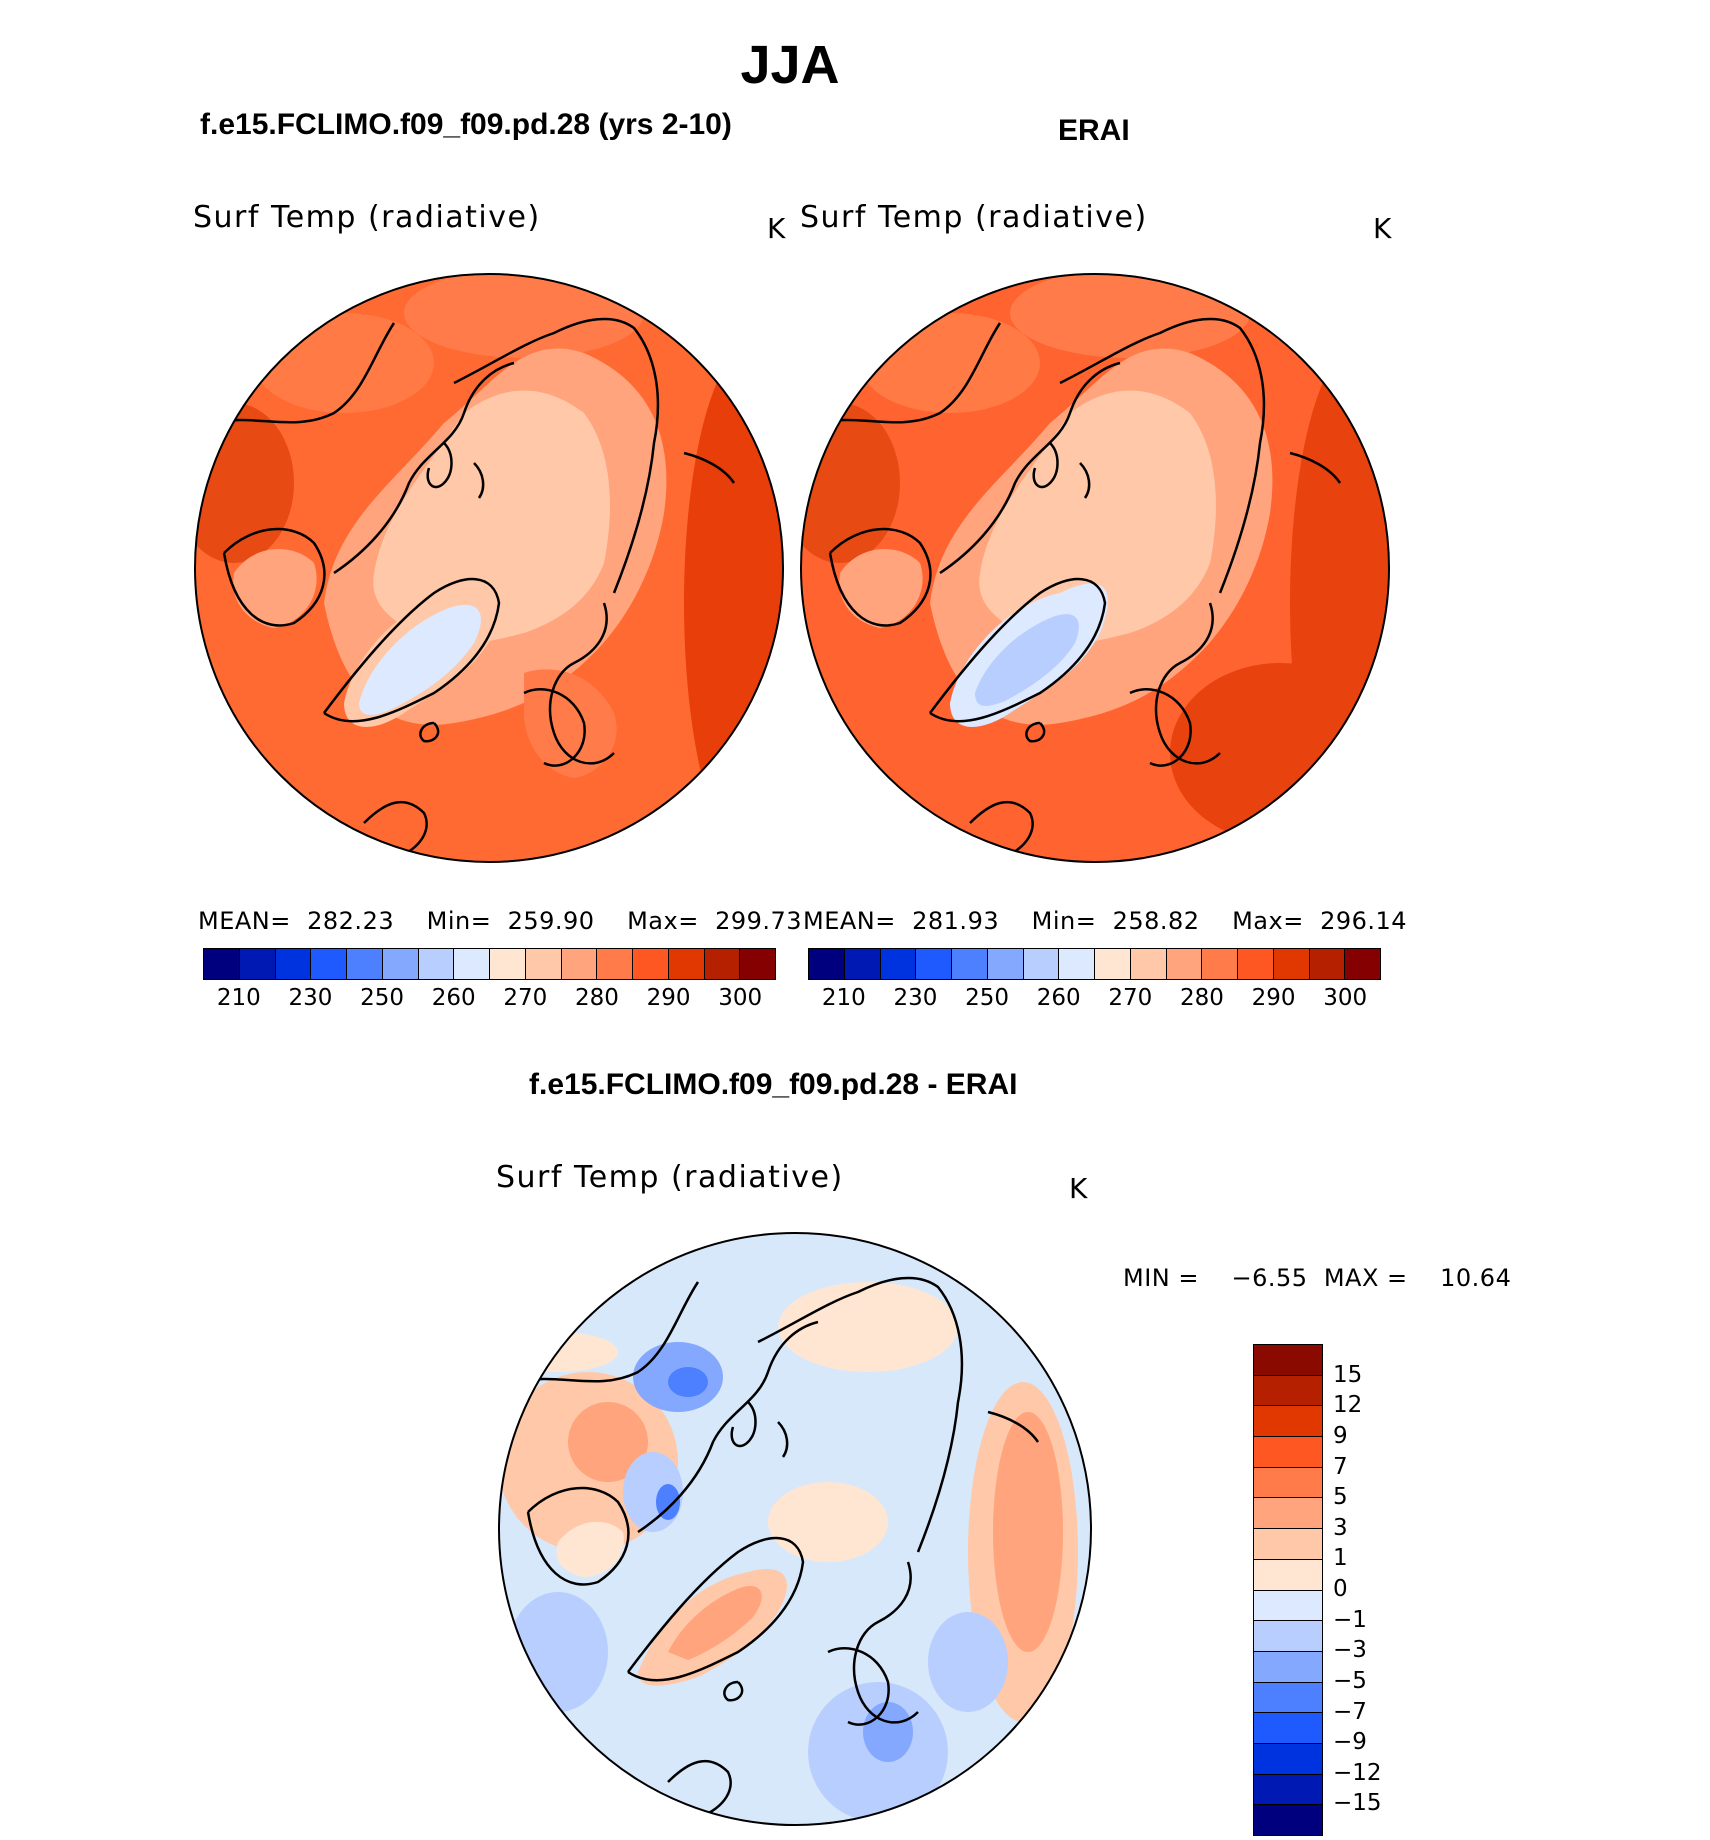 The image size is (1710, 1840). Describe the element at coordinates (1357, 1803) in the screenshot. I see `colorbar-tick-label: −15` at that location.